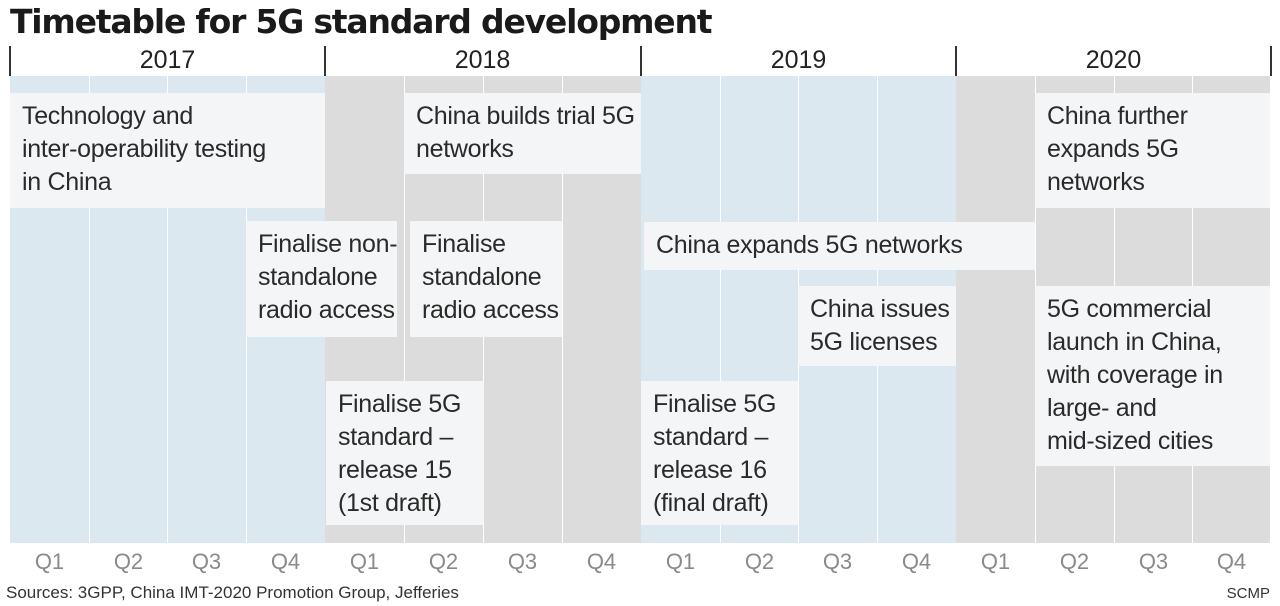 This screenshot has width=1280, height=606. I want to click on year-label-2018: 2018, so click(482, 60).